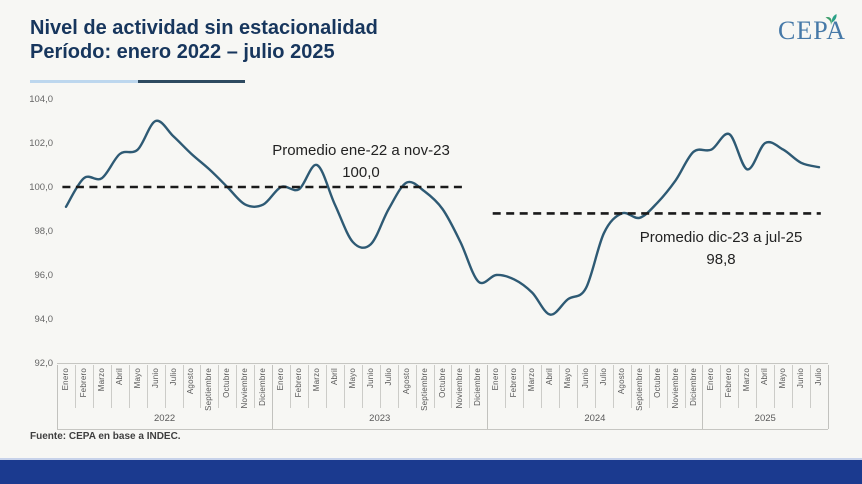 This screenshot has width=862, height=484. Describe the element at coordinates (44, 363) in the screenshot. I see `y-axis-tick-label: 92,0` at that location.